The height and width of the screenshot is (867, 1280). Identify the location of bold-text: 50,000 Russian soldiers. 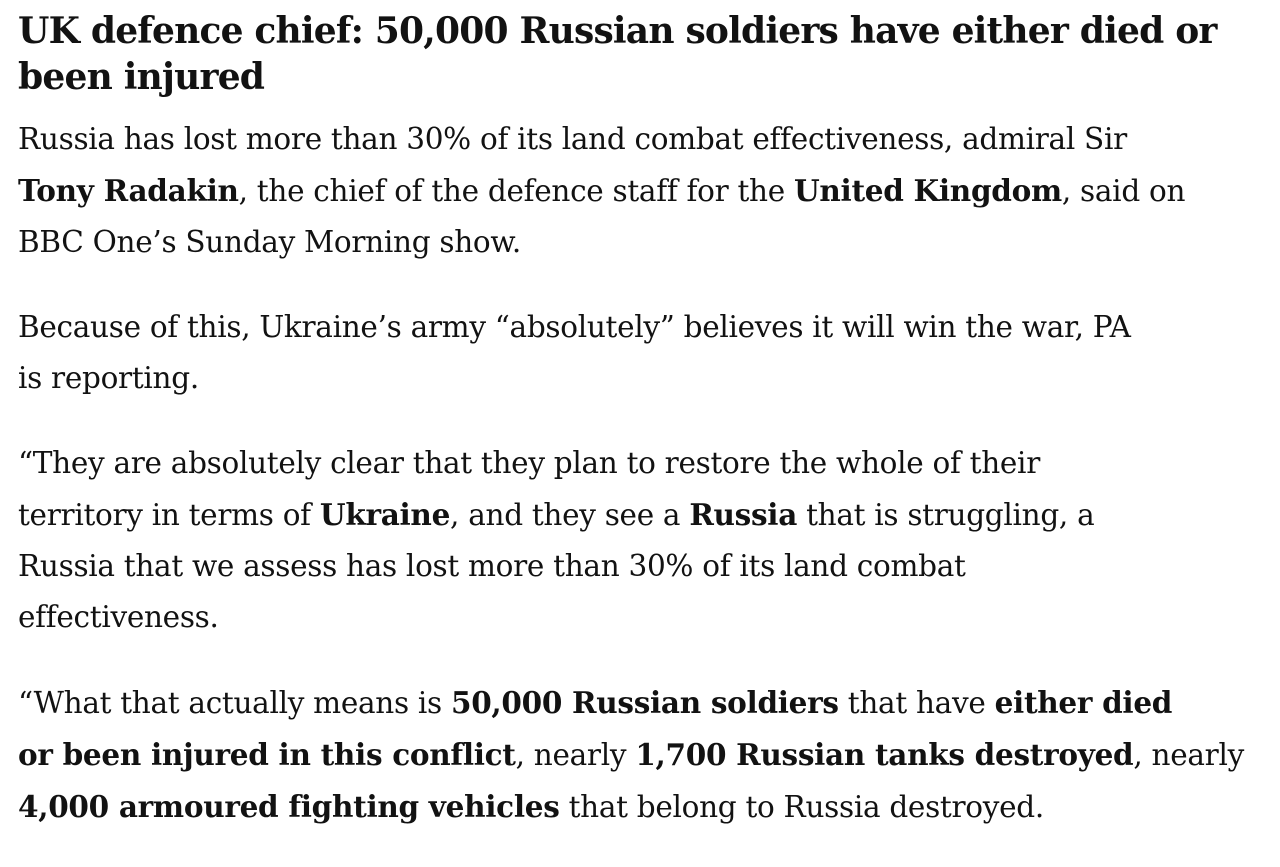
(644, 702).